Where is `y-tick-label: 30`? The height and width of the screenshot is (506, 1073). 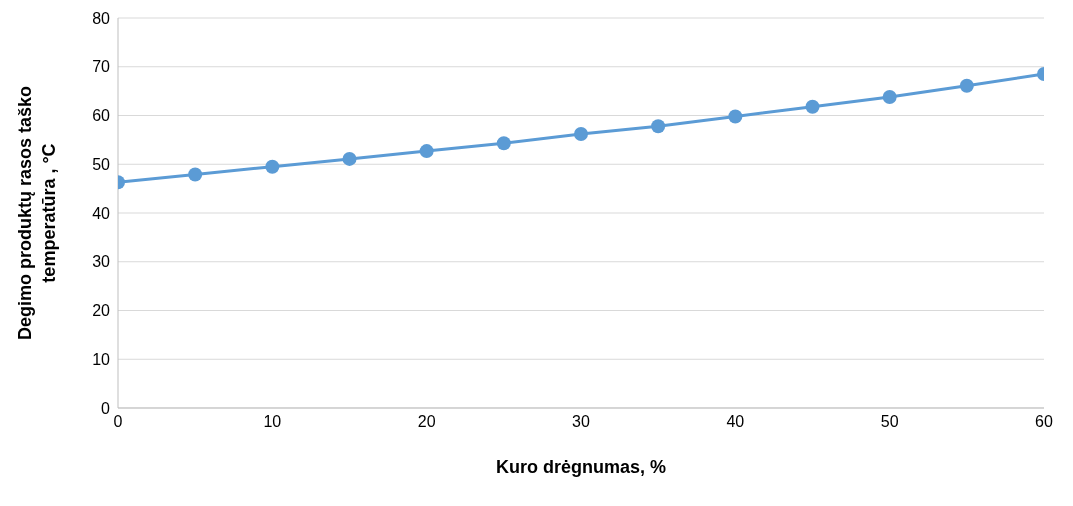
y-tick-label: 30 is located at coordinates (101, 262).